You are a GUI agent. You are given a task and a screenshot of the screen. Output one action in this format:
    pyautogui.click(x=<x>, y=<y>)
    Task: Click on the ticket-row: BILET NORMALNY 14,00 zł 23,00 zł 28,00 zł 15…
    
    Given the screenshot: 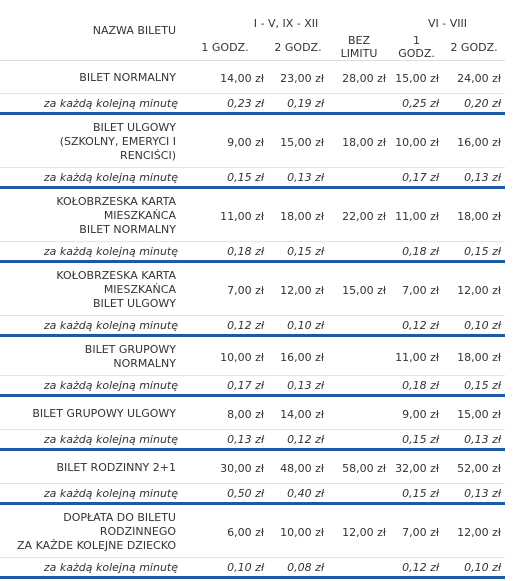 What is the action you would take?
    pyautogui.click(x=253, y=77)
    